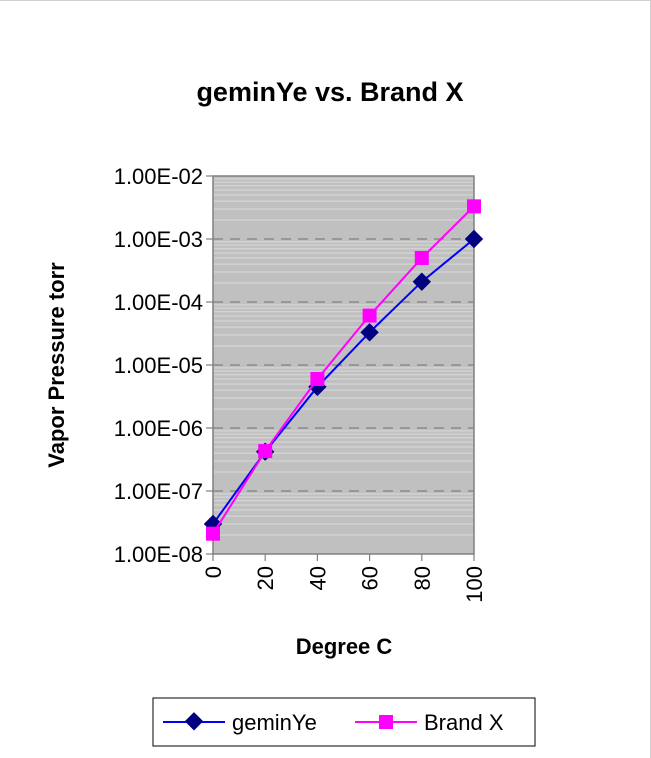 This screenshot has width=651, height=758. I want to click on y-tick-label: 1.00E-06, so click(158, 428).